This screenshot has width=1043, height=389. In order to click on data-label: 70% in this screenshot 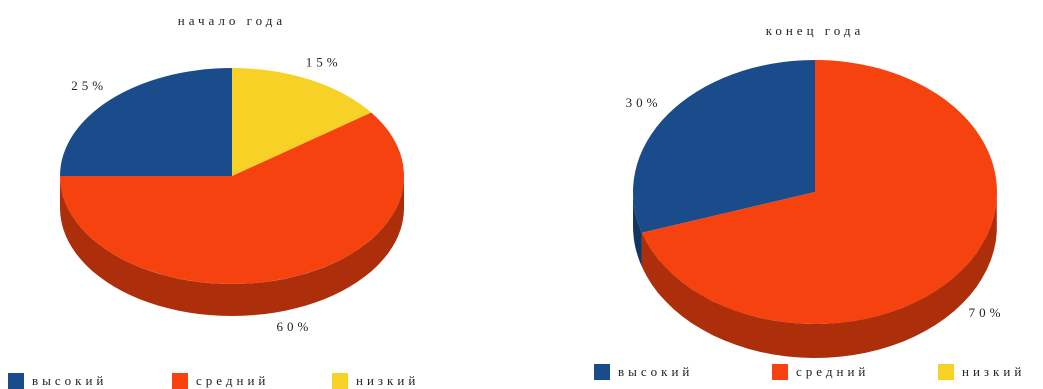, I will do `click(987, 312)`.